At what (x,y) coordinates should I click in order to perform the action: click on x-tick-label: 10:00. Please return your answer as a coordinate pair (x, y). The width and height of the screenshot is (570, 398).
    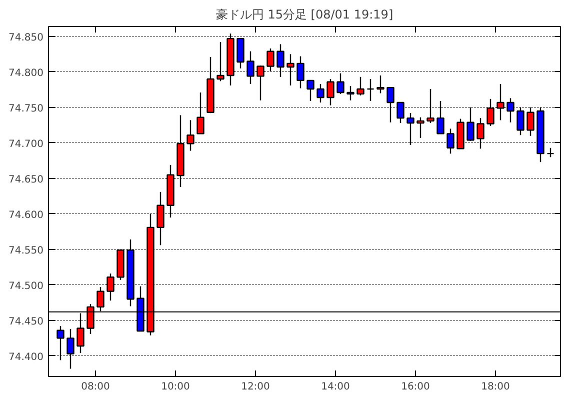
    Looking at the image, I should click on (175, 387).